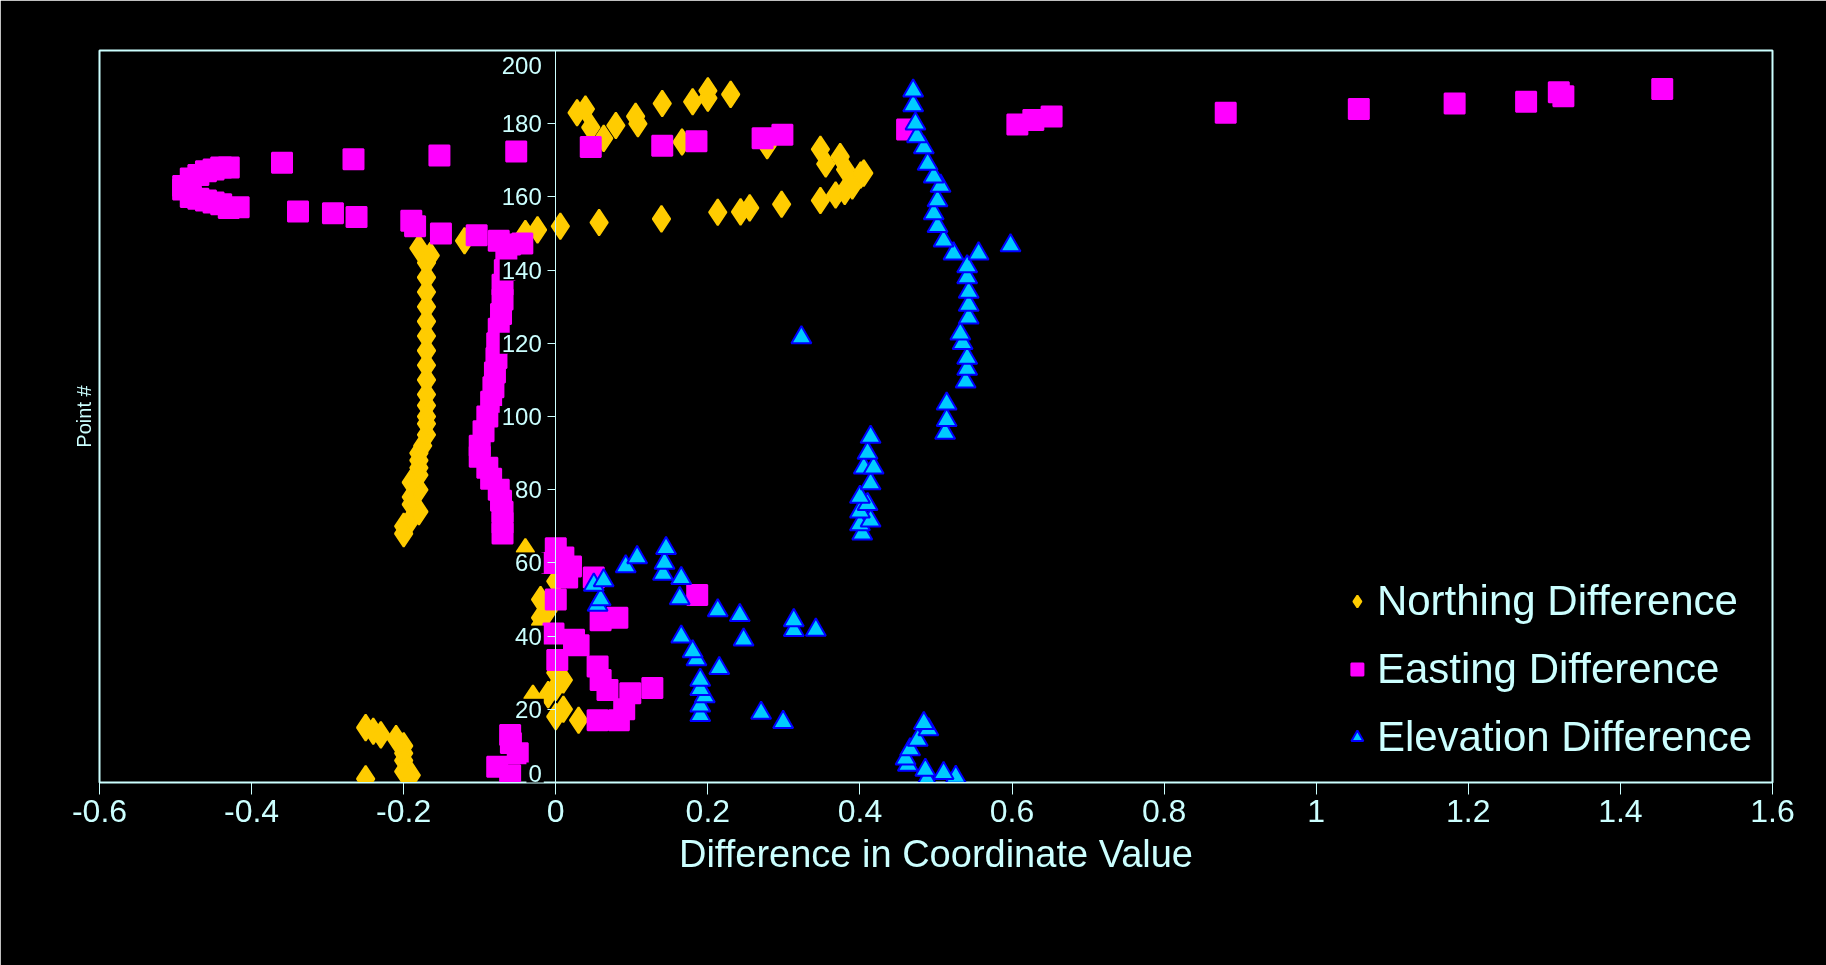 Image resolution: width=1826 pixels, height=965 pixels. I want to click on x-tick-label: 1.6, so click(1772, 810).